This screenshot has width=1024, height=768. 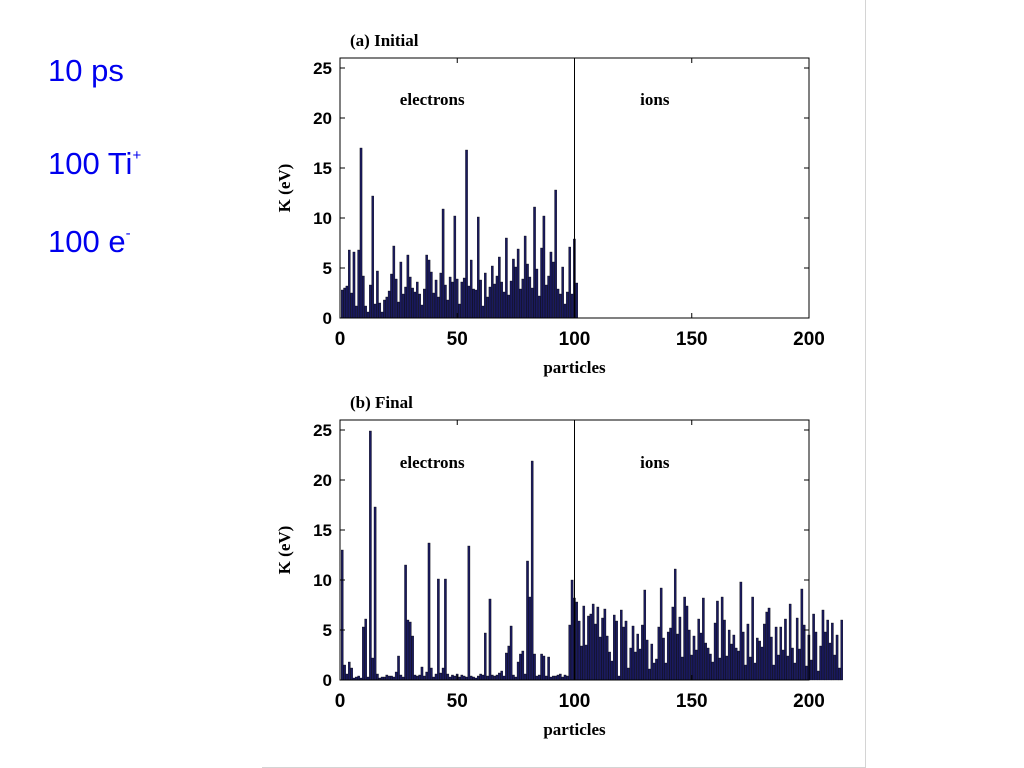 I want to click on time-label: 10 ps, so click(x=86, y=70).